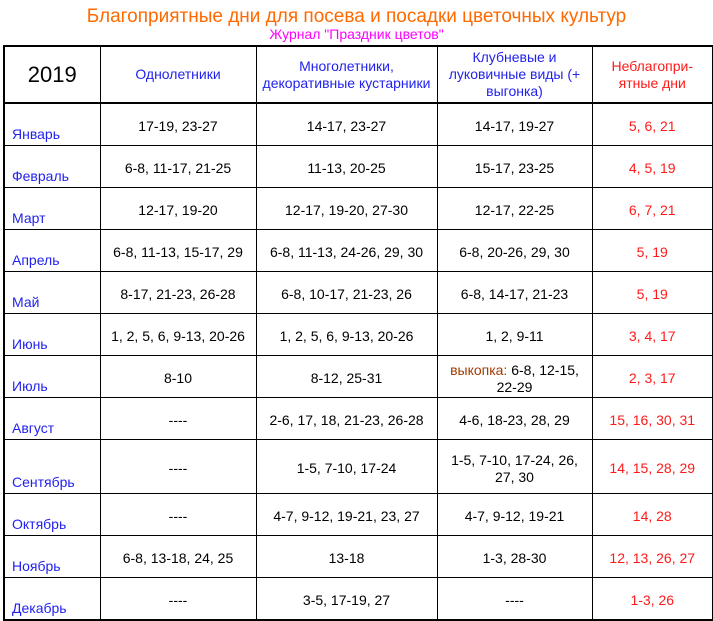 The image size is (713, 621). What do you see at coordinates (52, 376) in the screenshot?
I see `month-cell: Июль` at bounding box center [52, 376].